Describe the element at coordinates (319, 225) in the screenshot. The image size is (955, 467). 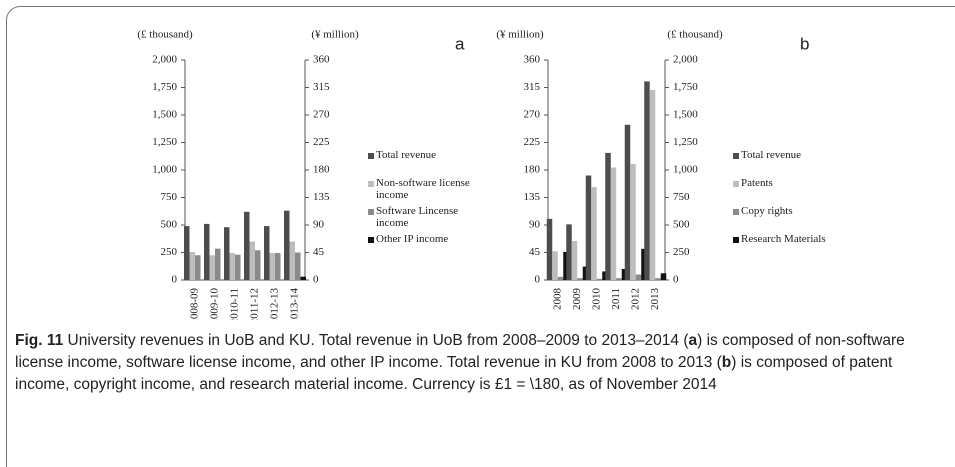
I see `y2-tick-label: 90` at that location.